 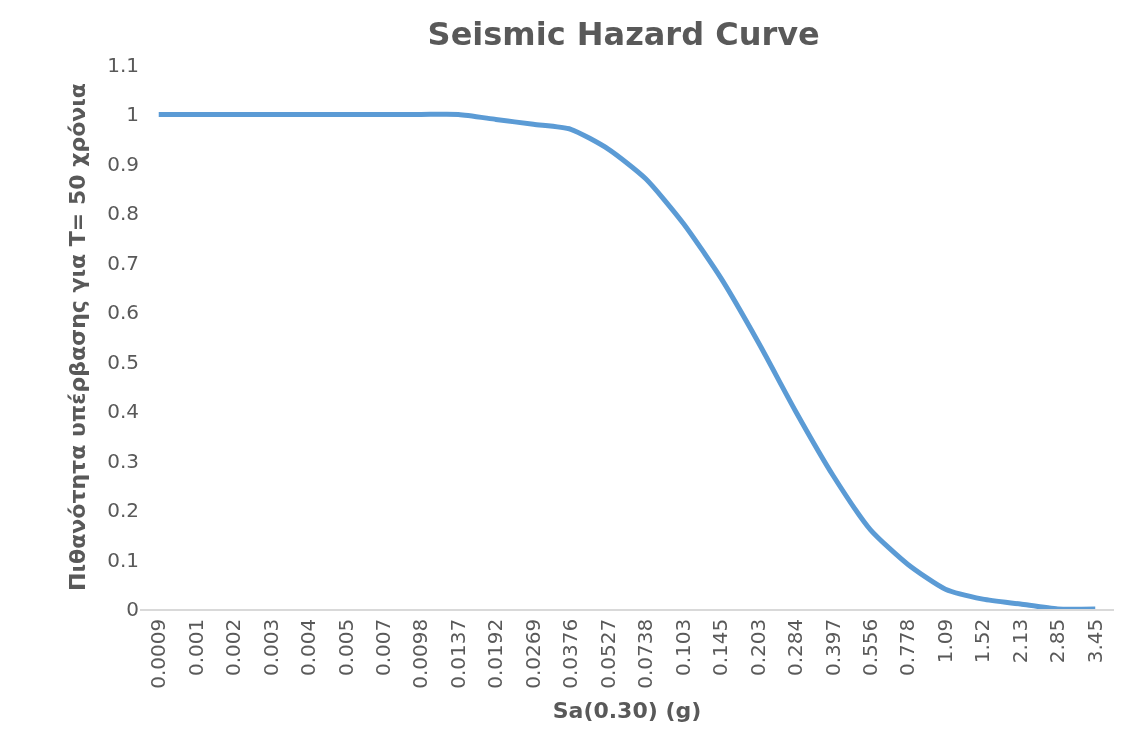 I want to click on x-tick-label: 0.203, so click(x=757, y=647).